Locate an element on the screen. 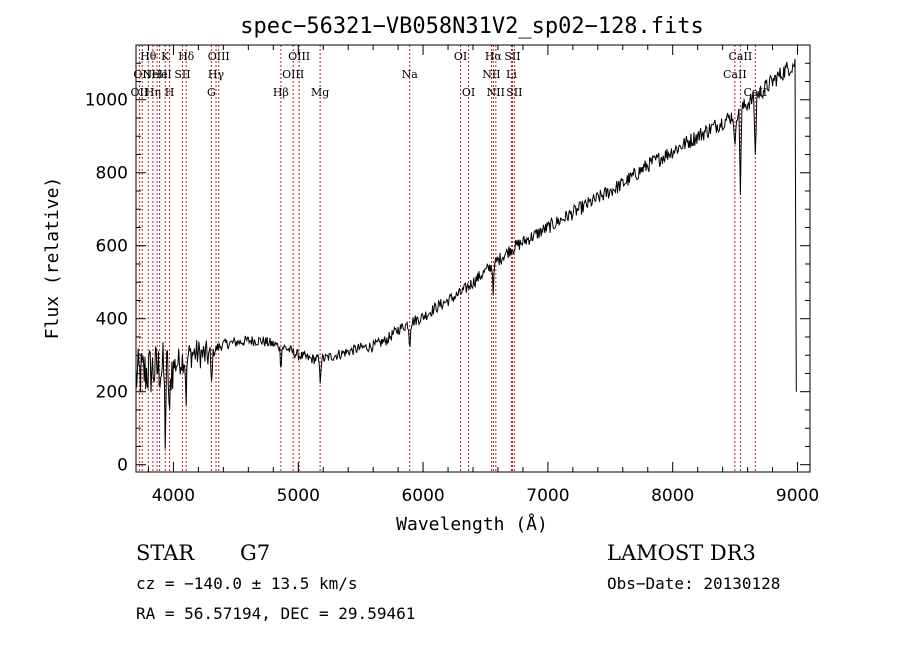 The width and height of the screenshot is (900, 649). line-label: Hα is located at coordinates (494, 56).